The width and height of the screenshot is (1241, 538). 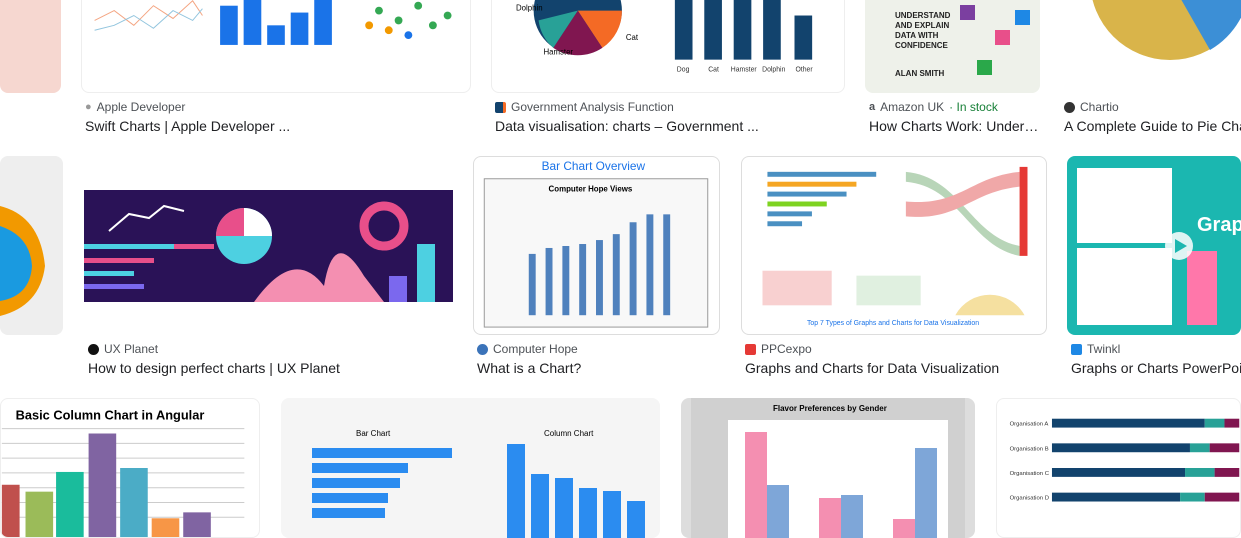 I want to click on source-label: Chartio, so click(x=1099, y=107).